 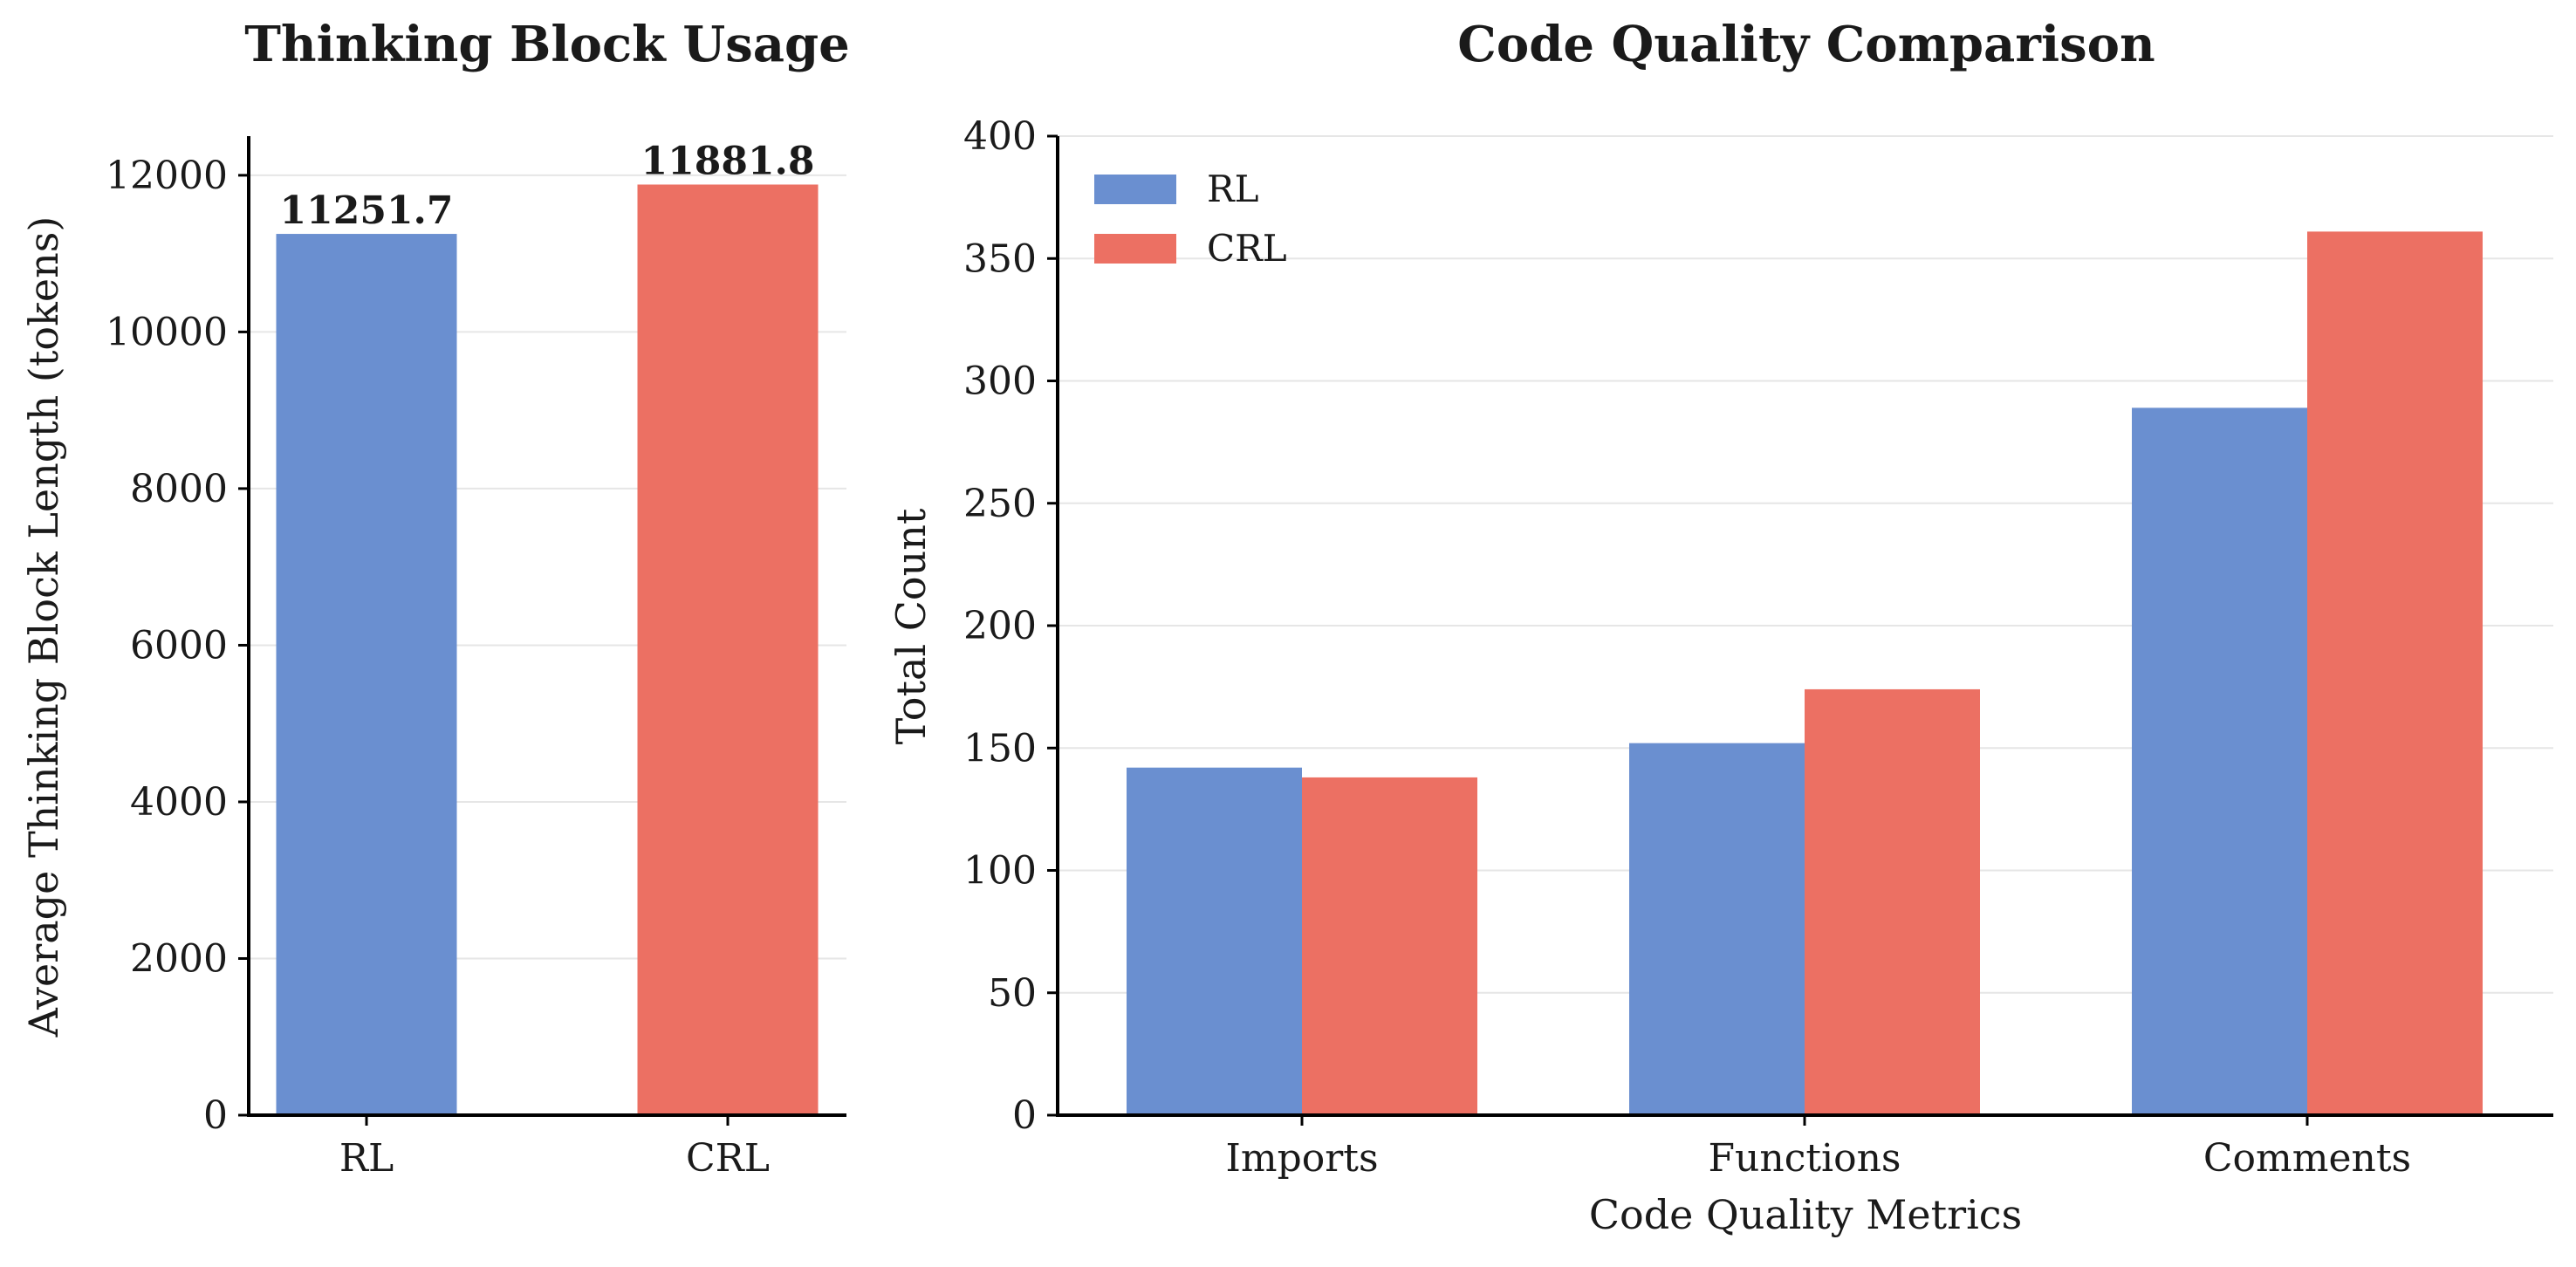 I want to click on bar-crl-functions, so click(x=1892, y=902).